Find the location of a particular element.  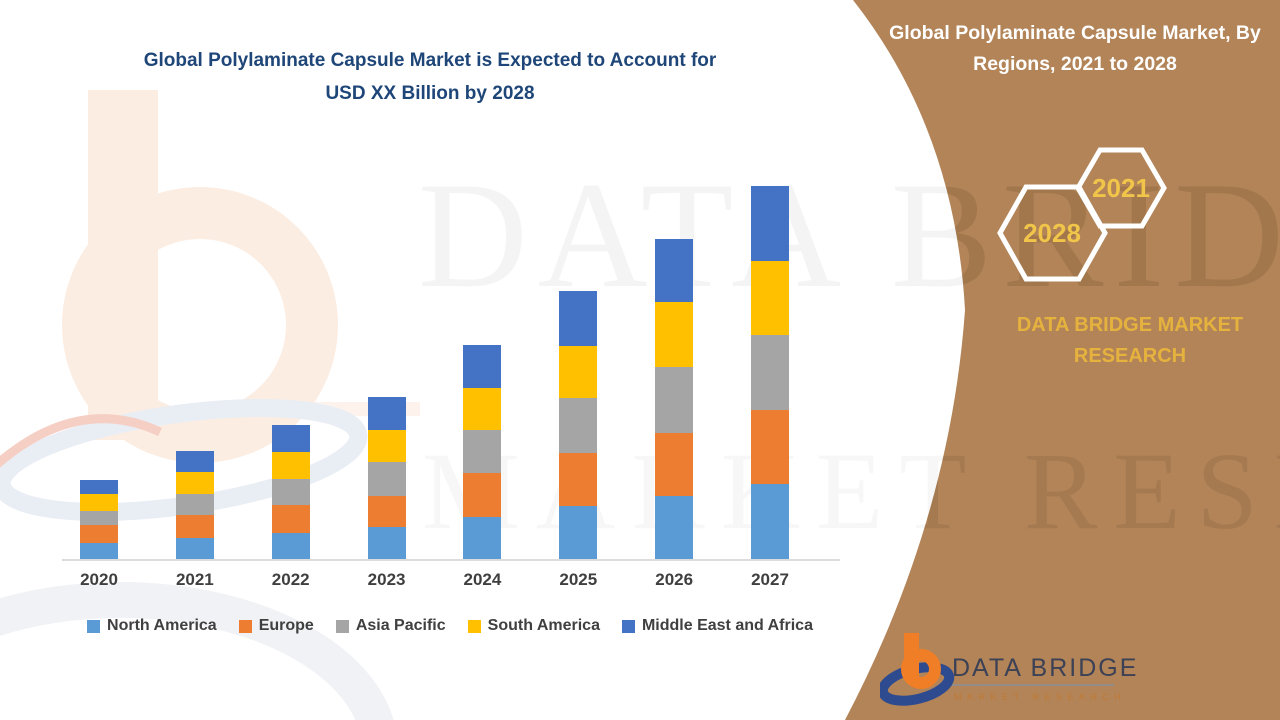

bar-2026 is located at coordinates (674, 399).